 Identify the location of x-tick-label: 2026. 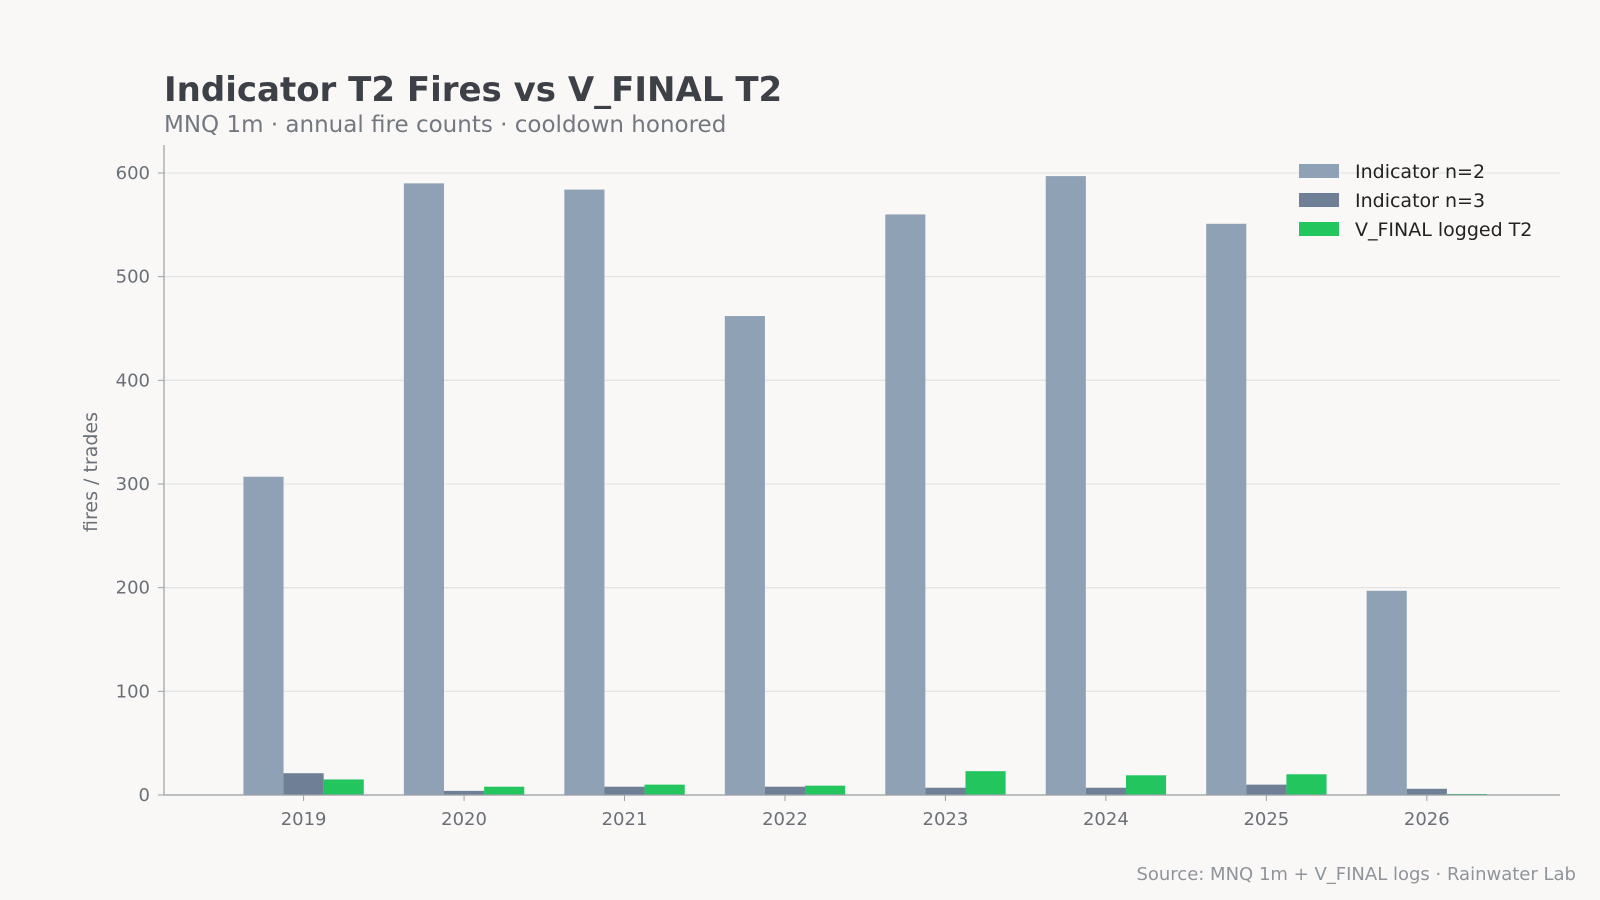
(1427, 819).